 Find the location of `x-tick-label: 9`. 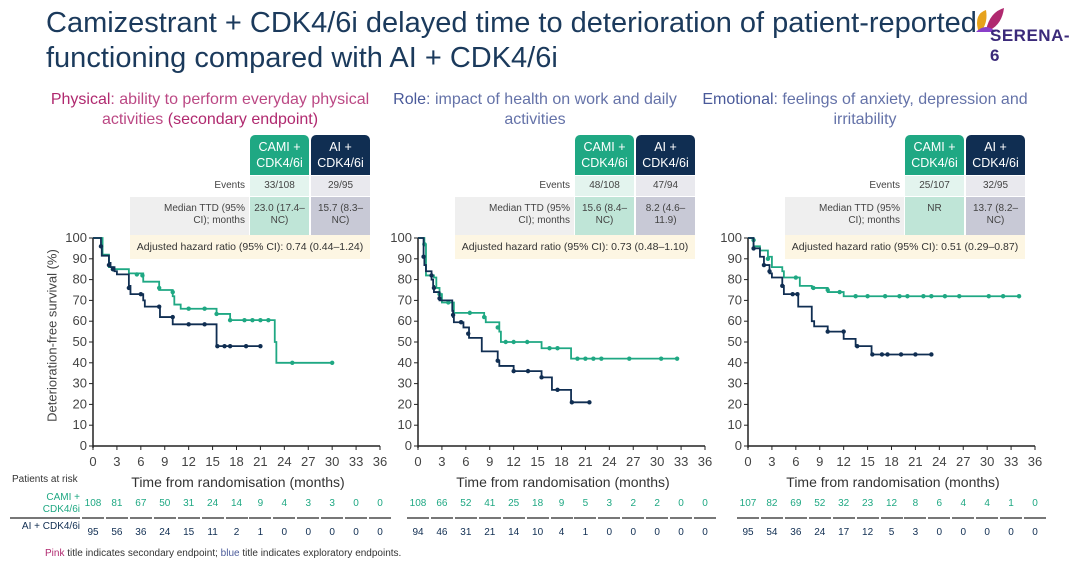

x-tick-label: 9 is located at coordinates (819, 461).